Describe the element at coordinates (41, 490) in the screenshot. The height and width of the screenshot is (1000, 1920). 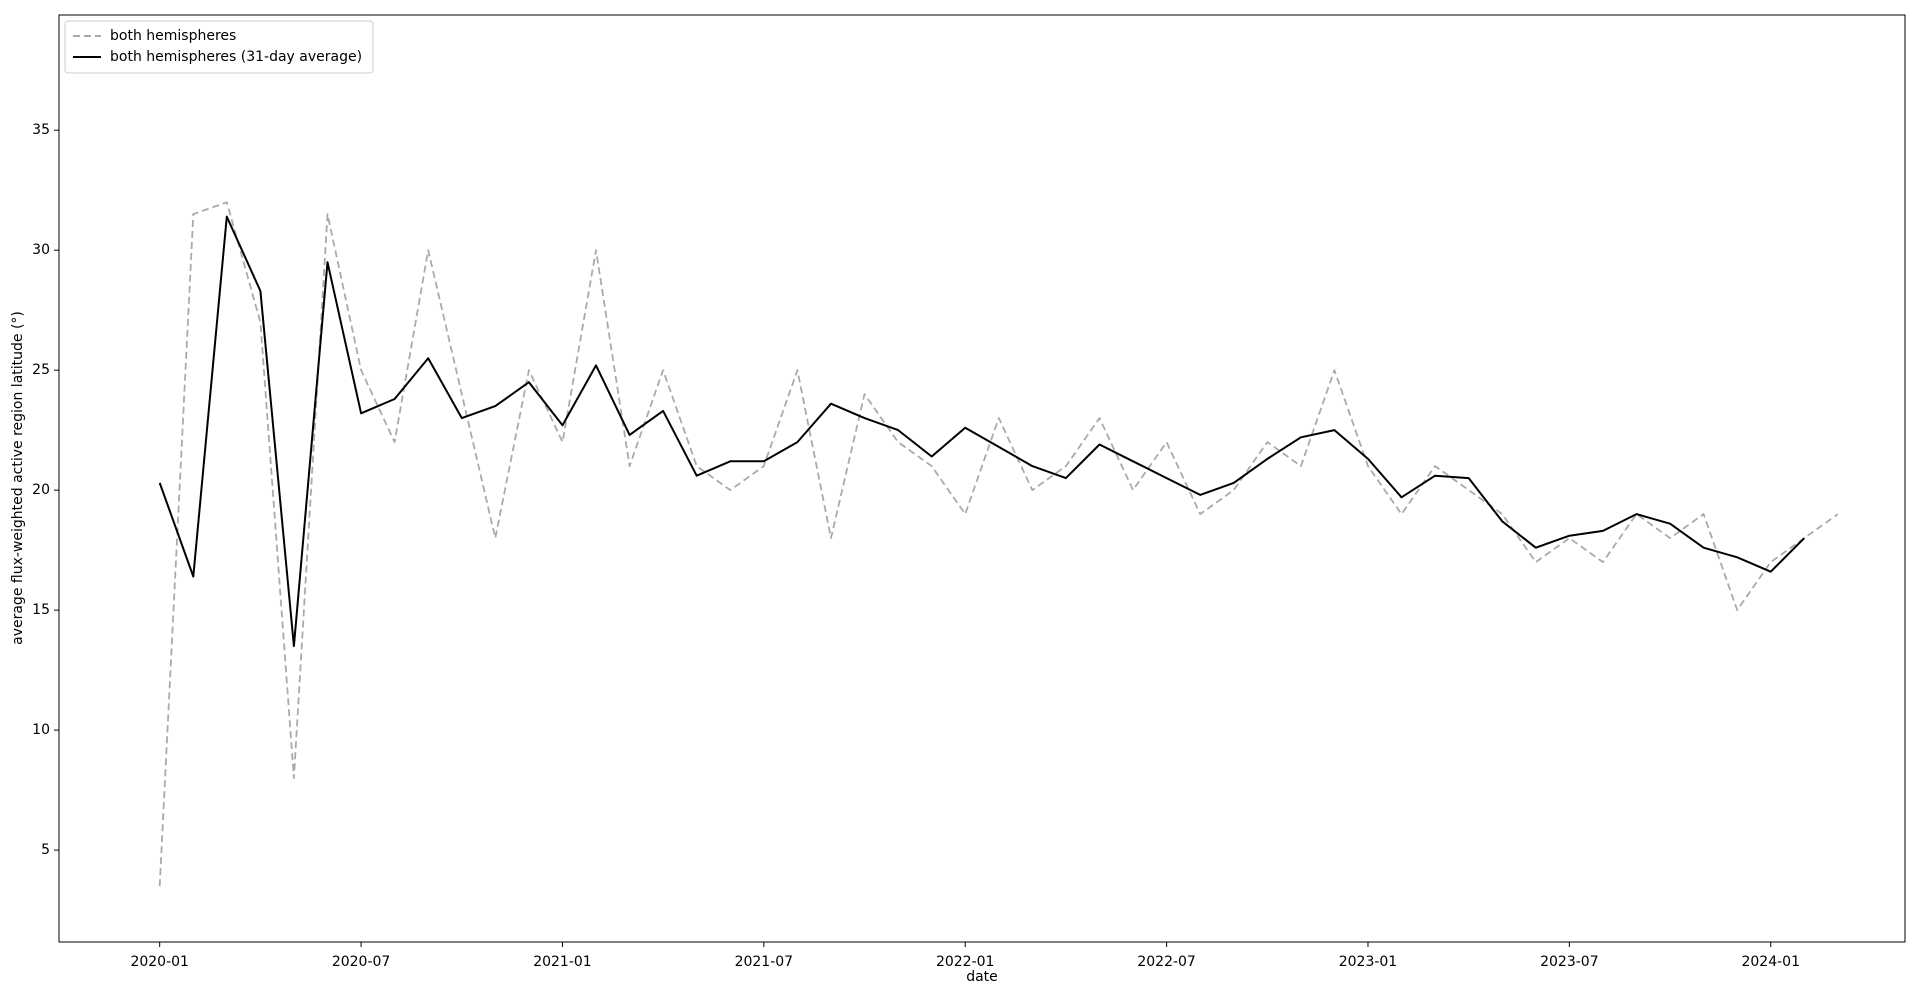
I see `y-tick-label: 20` at that location.